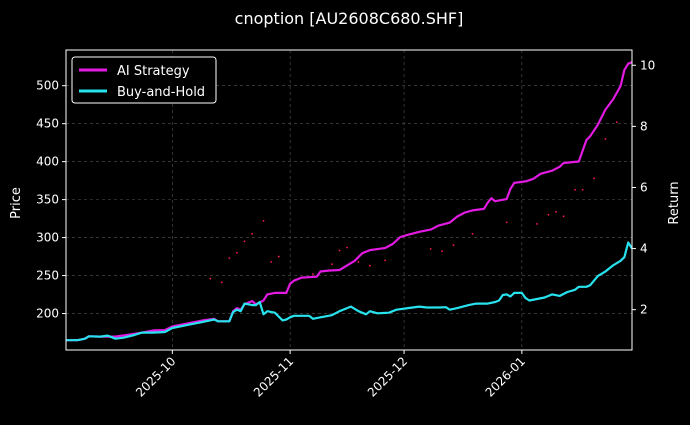 This screenshot has width=690, height=425. Describe the element at coordinates (47, 86) in the screenshot. I see `y-tick-label: 500` at that location.